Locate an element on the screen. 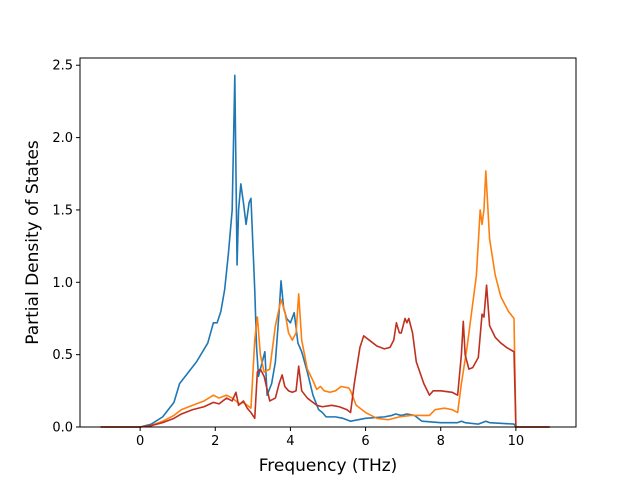  x-axis-label: Frequency (THz) is located at coordinates (328, 466).